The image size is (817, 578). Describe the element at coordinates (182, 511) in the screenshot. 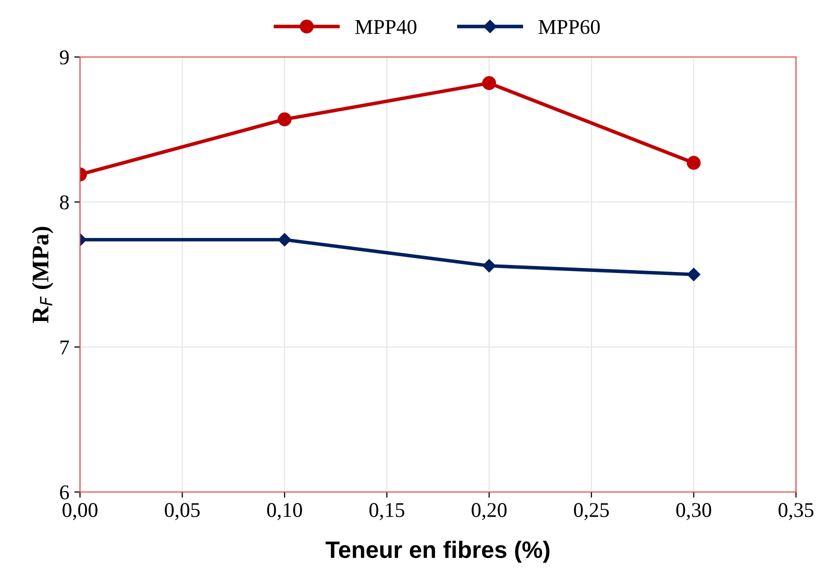

I see `x-tick-label: 0,05` at that location.